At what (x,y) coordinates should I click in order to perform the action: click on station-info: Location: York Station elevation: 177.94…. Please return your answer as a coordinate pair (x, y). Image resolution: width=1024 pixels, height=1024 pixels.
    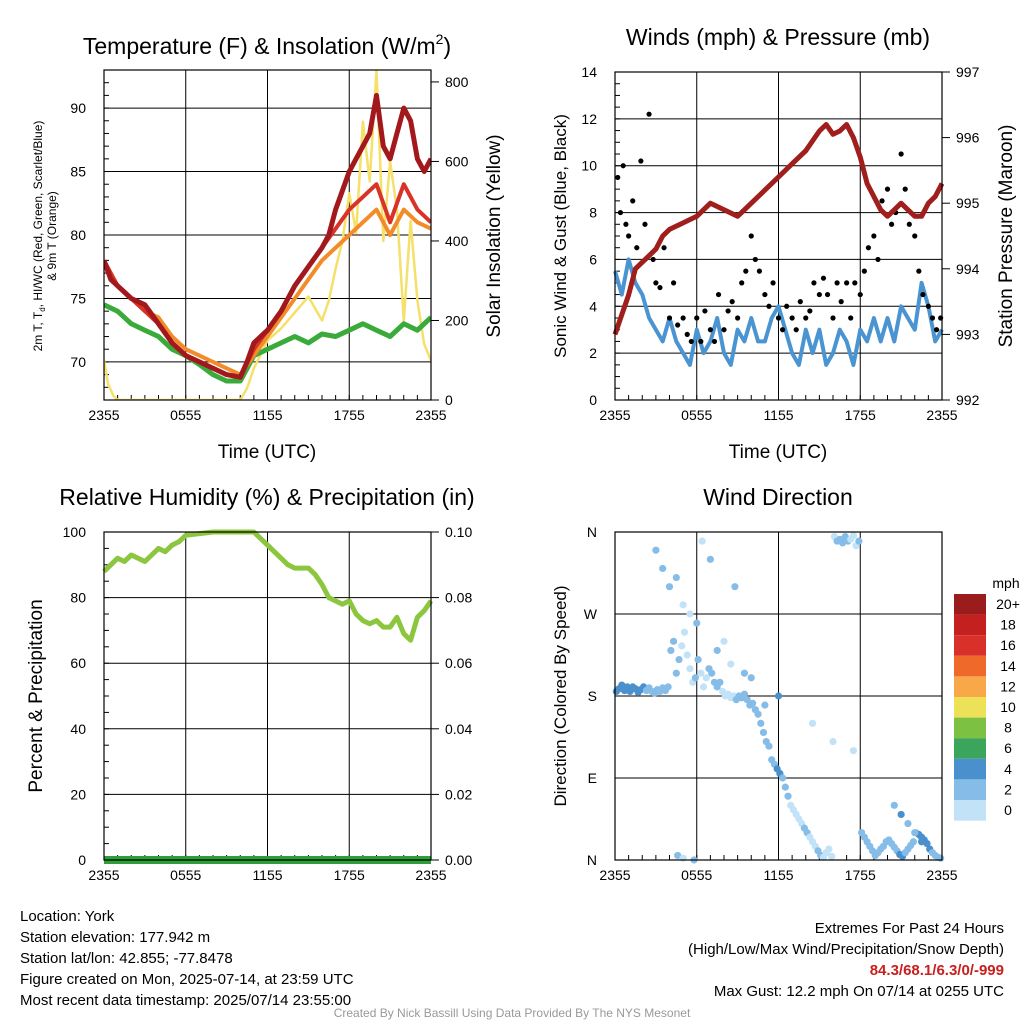
    Looking at the image, I should click on (187, 958).